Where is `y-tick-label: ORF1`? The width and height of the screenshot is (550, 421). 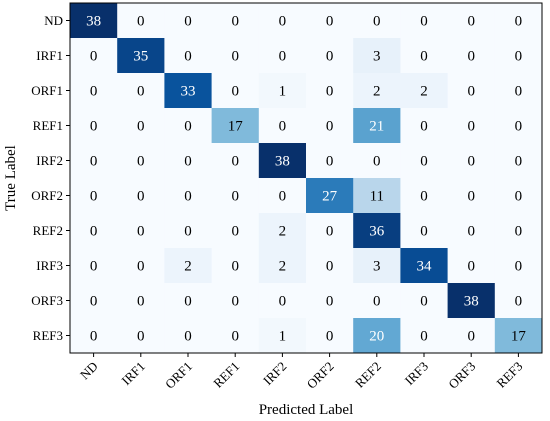
y-tick-label: ORF1 is located at coordinates (47, 90).